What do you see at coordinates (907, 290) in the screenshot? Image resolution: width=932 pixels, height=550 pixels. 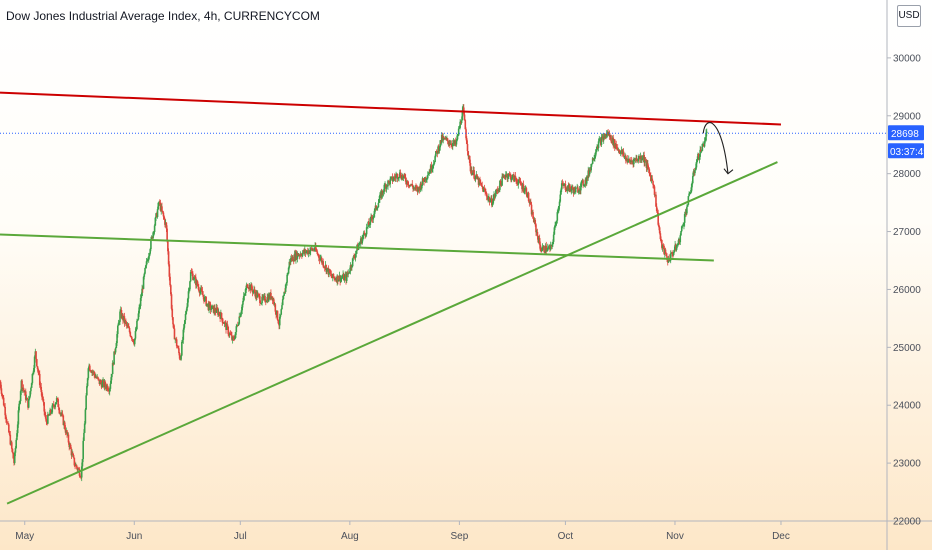 I see `y-tick-label: 26000` at bounding box center [907, 290].